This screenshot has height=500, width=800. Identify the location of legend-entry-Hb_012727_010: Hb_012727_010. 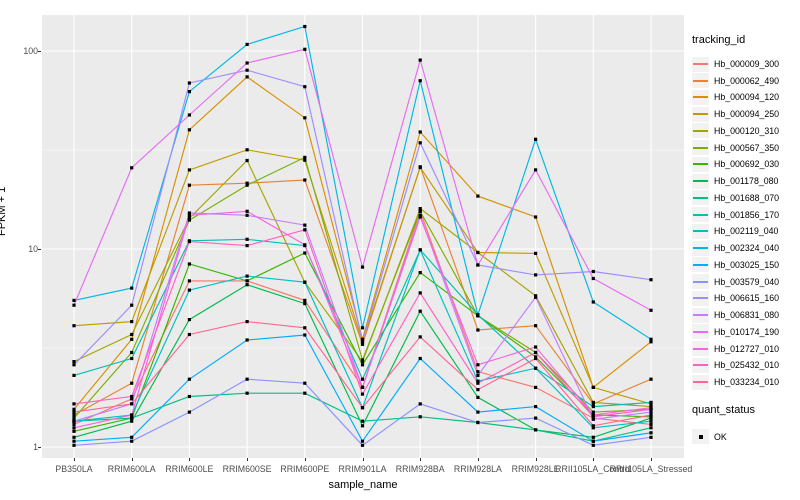
(735, 348).